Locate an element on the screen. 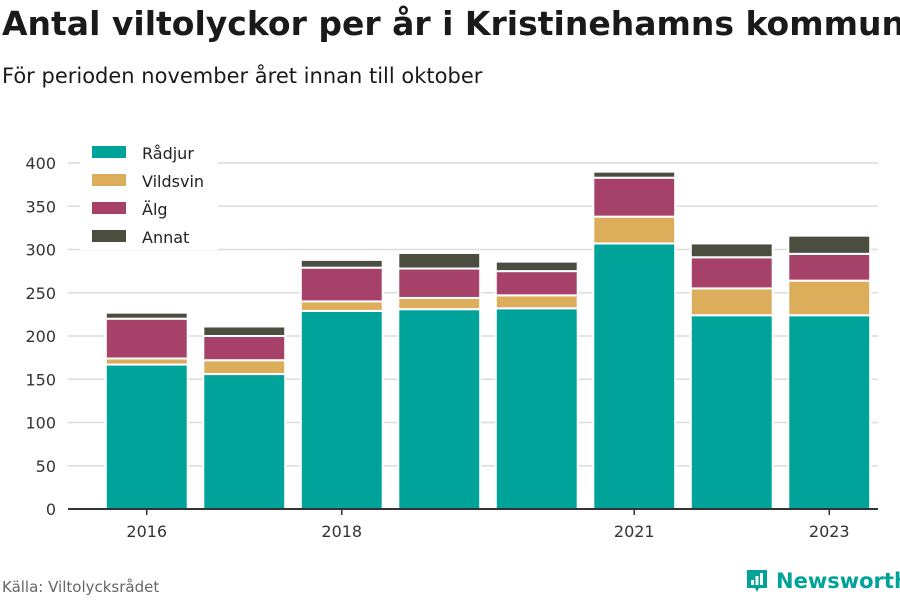 The width and height of the screenshot is (900, 600). x-tick-label: 2023 is located at coordinates (829, 531).